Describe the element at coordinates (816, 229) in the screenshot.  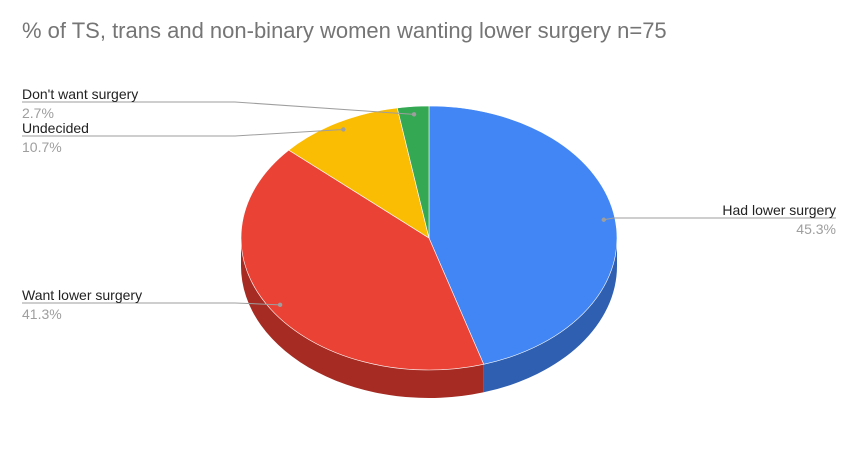
I see `slice-percent-0: 45.3%` at that location.